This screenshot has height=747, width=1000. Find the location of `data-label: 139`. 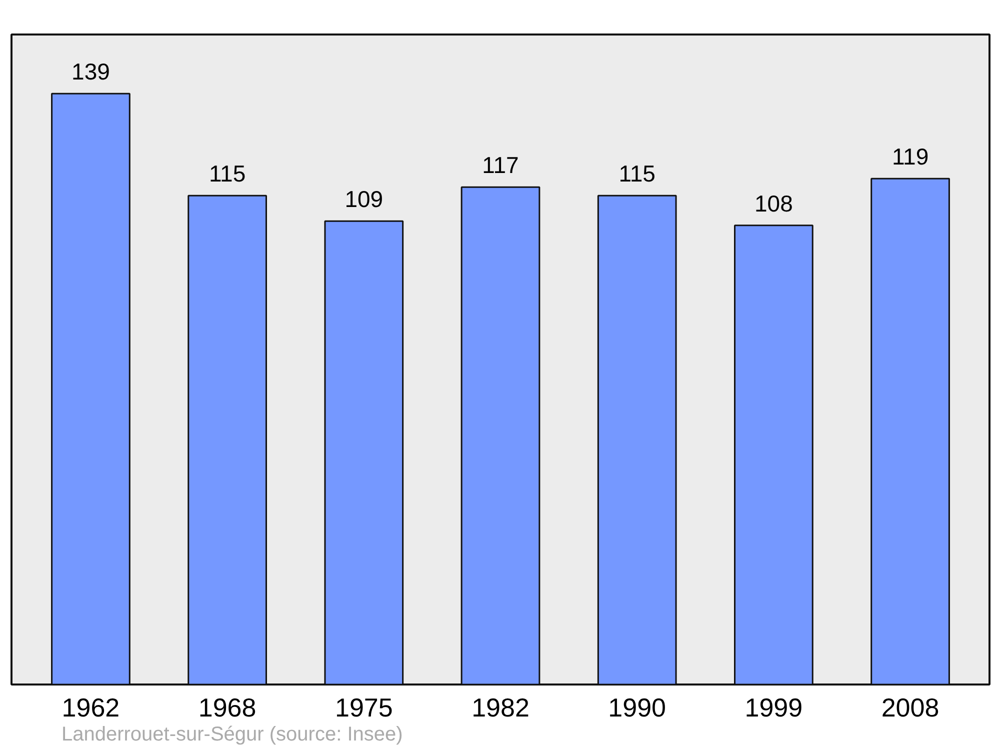

data-label: 139 is located at coordinates (91, 71).